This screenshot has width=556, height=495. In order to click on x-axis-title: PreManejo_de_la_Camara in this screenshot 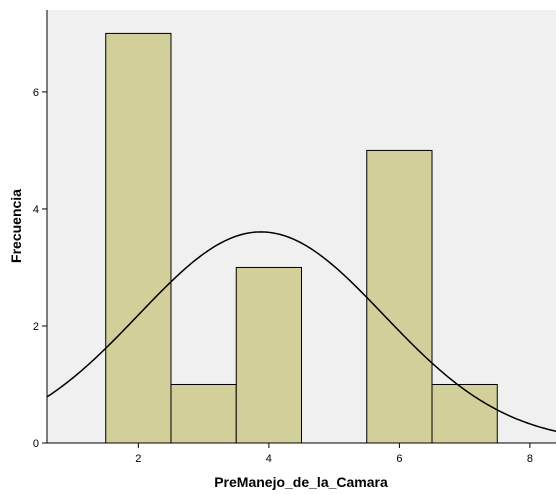, I will do `click(301, 482)`.